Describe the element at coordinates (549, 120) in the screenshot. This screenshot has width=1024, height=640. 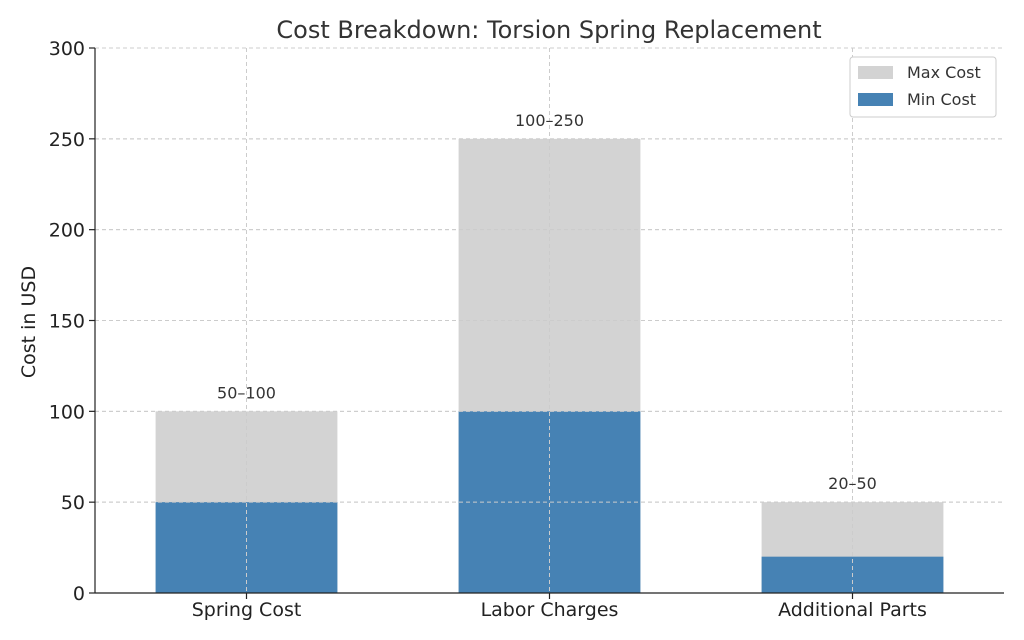
I see `data-label: 100–250` at that location.